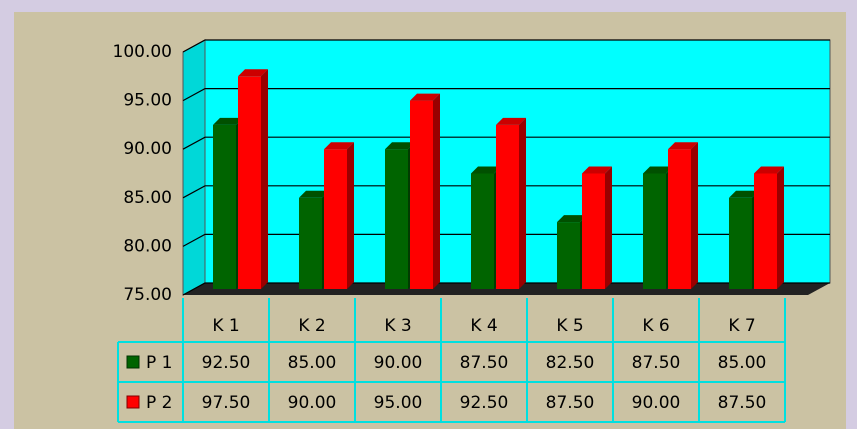 This screenshot has height=429, width=857. I want to click on y-tick-label: 90.00, so click(147, 149).